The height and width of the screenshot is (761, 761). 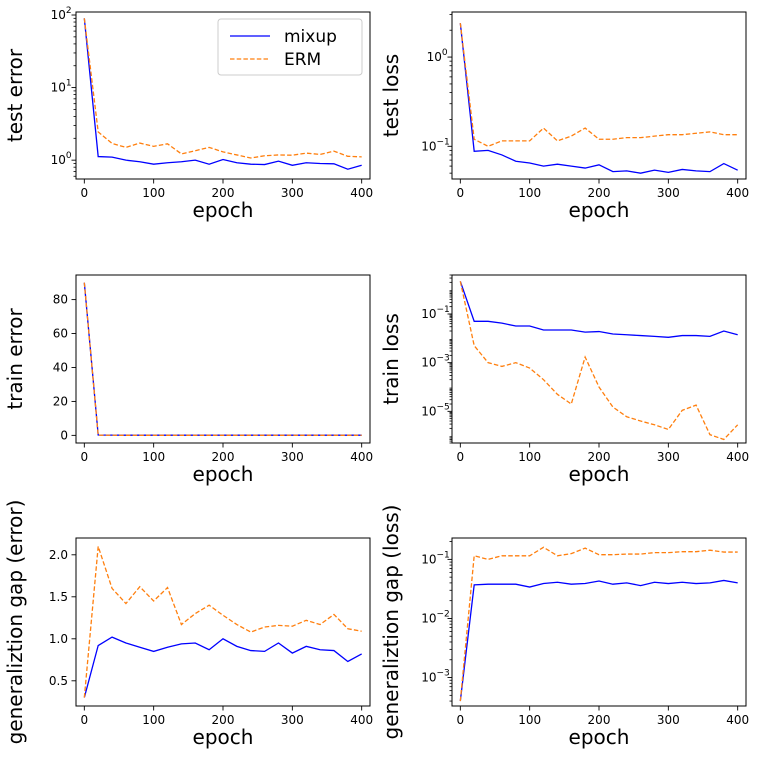 What do you see at coordinates (391, 622) in the screenshot?
I see `y-axis-label: generaliztion gap (loss)` at bounding box center [391, 622].